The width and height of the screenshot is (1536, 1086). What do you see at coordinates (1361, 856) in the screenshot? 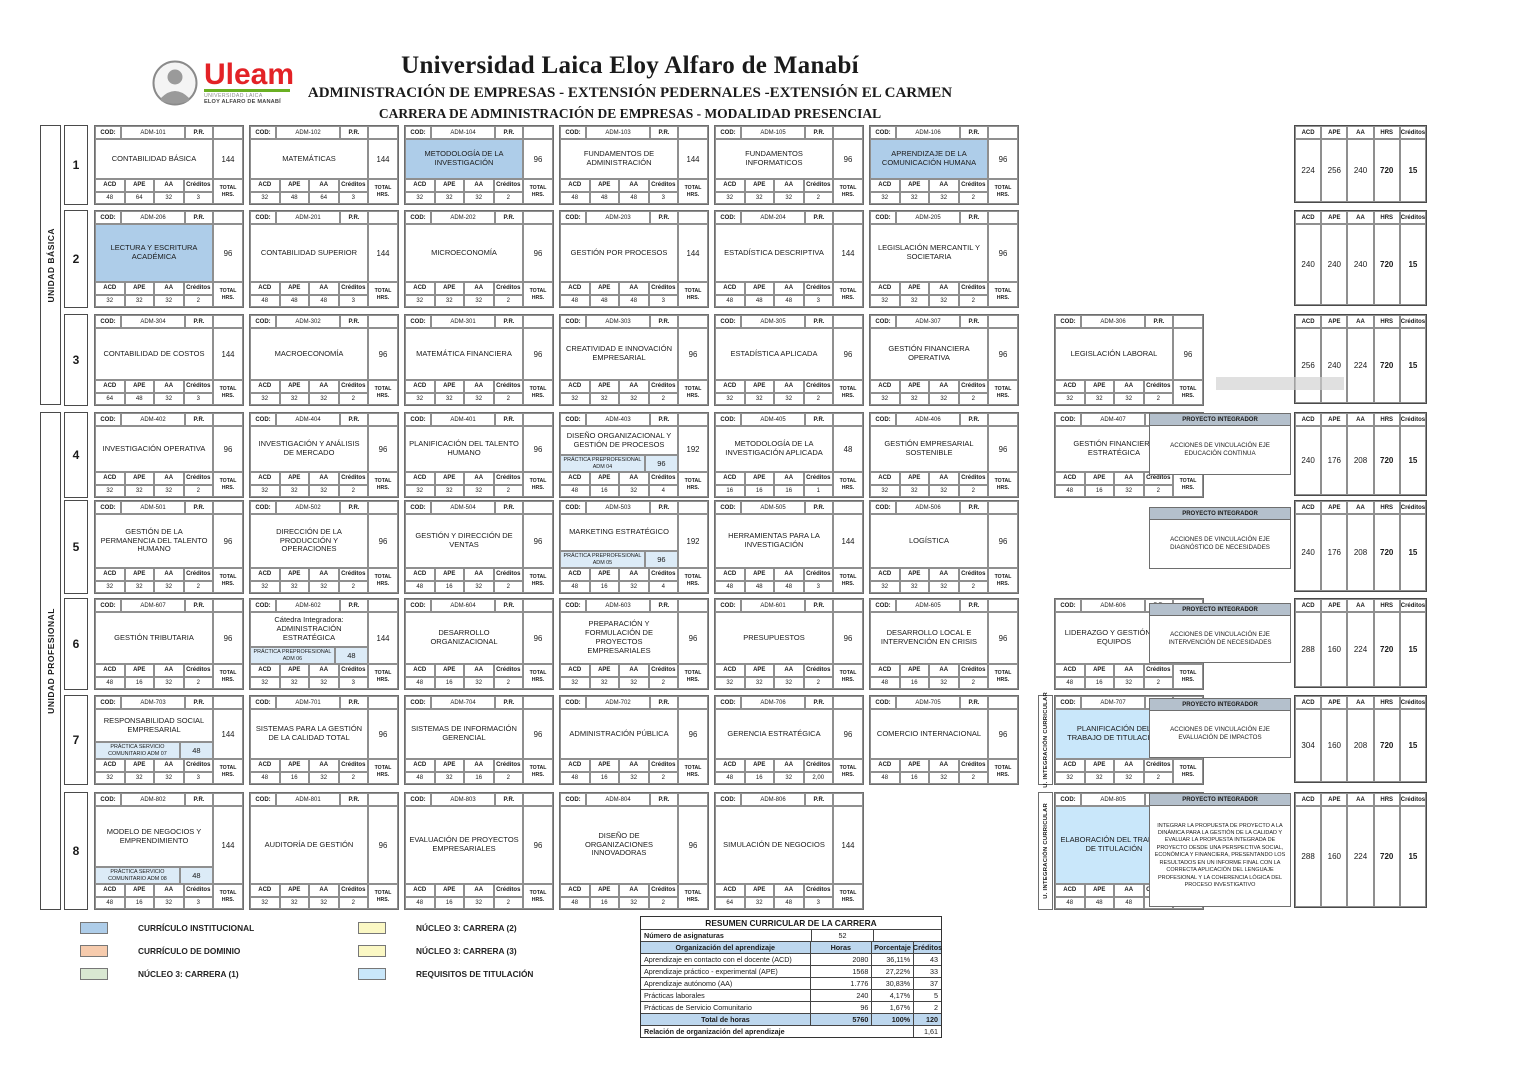
I see `totals-value-row: 288 160 224 720 15` at bounding box center [1361, 856].